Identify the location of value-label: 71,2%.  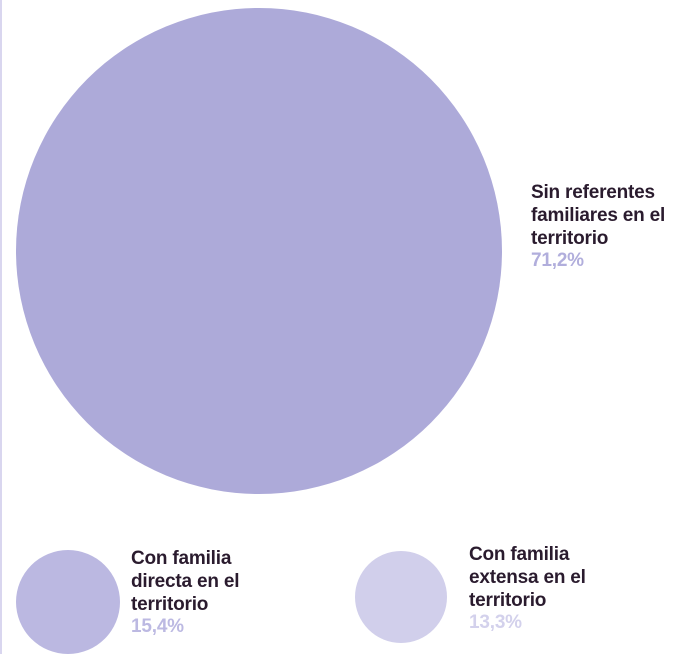
(557, 260).